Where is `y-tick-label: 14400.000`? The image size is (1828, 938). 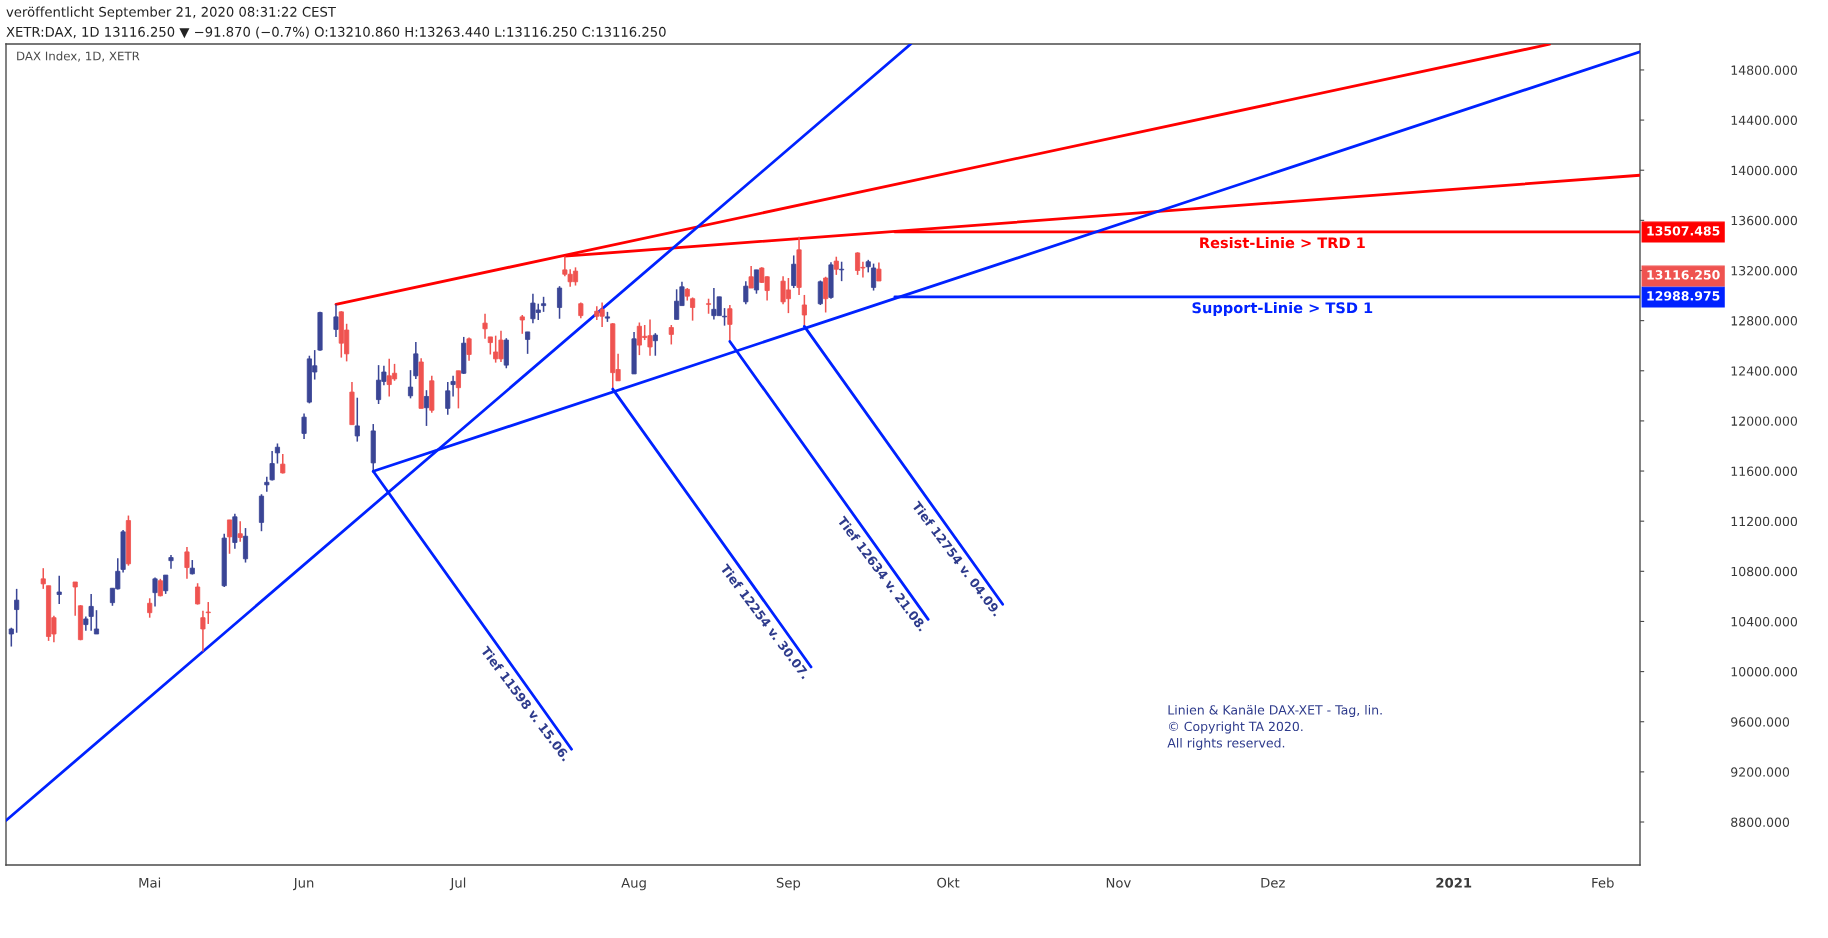 y-tick-label: 14400.000 is located at coordinates (1764, 120).